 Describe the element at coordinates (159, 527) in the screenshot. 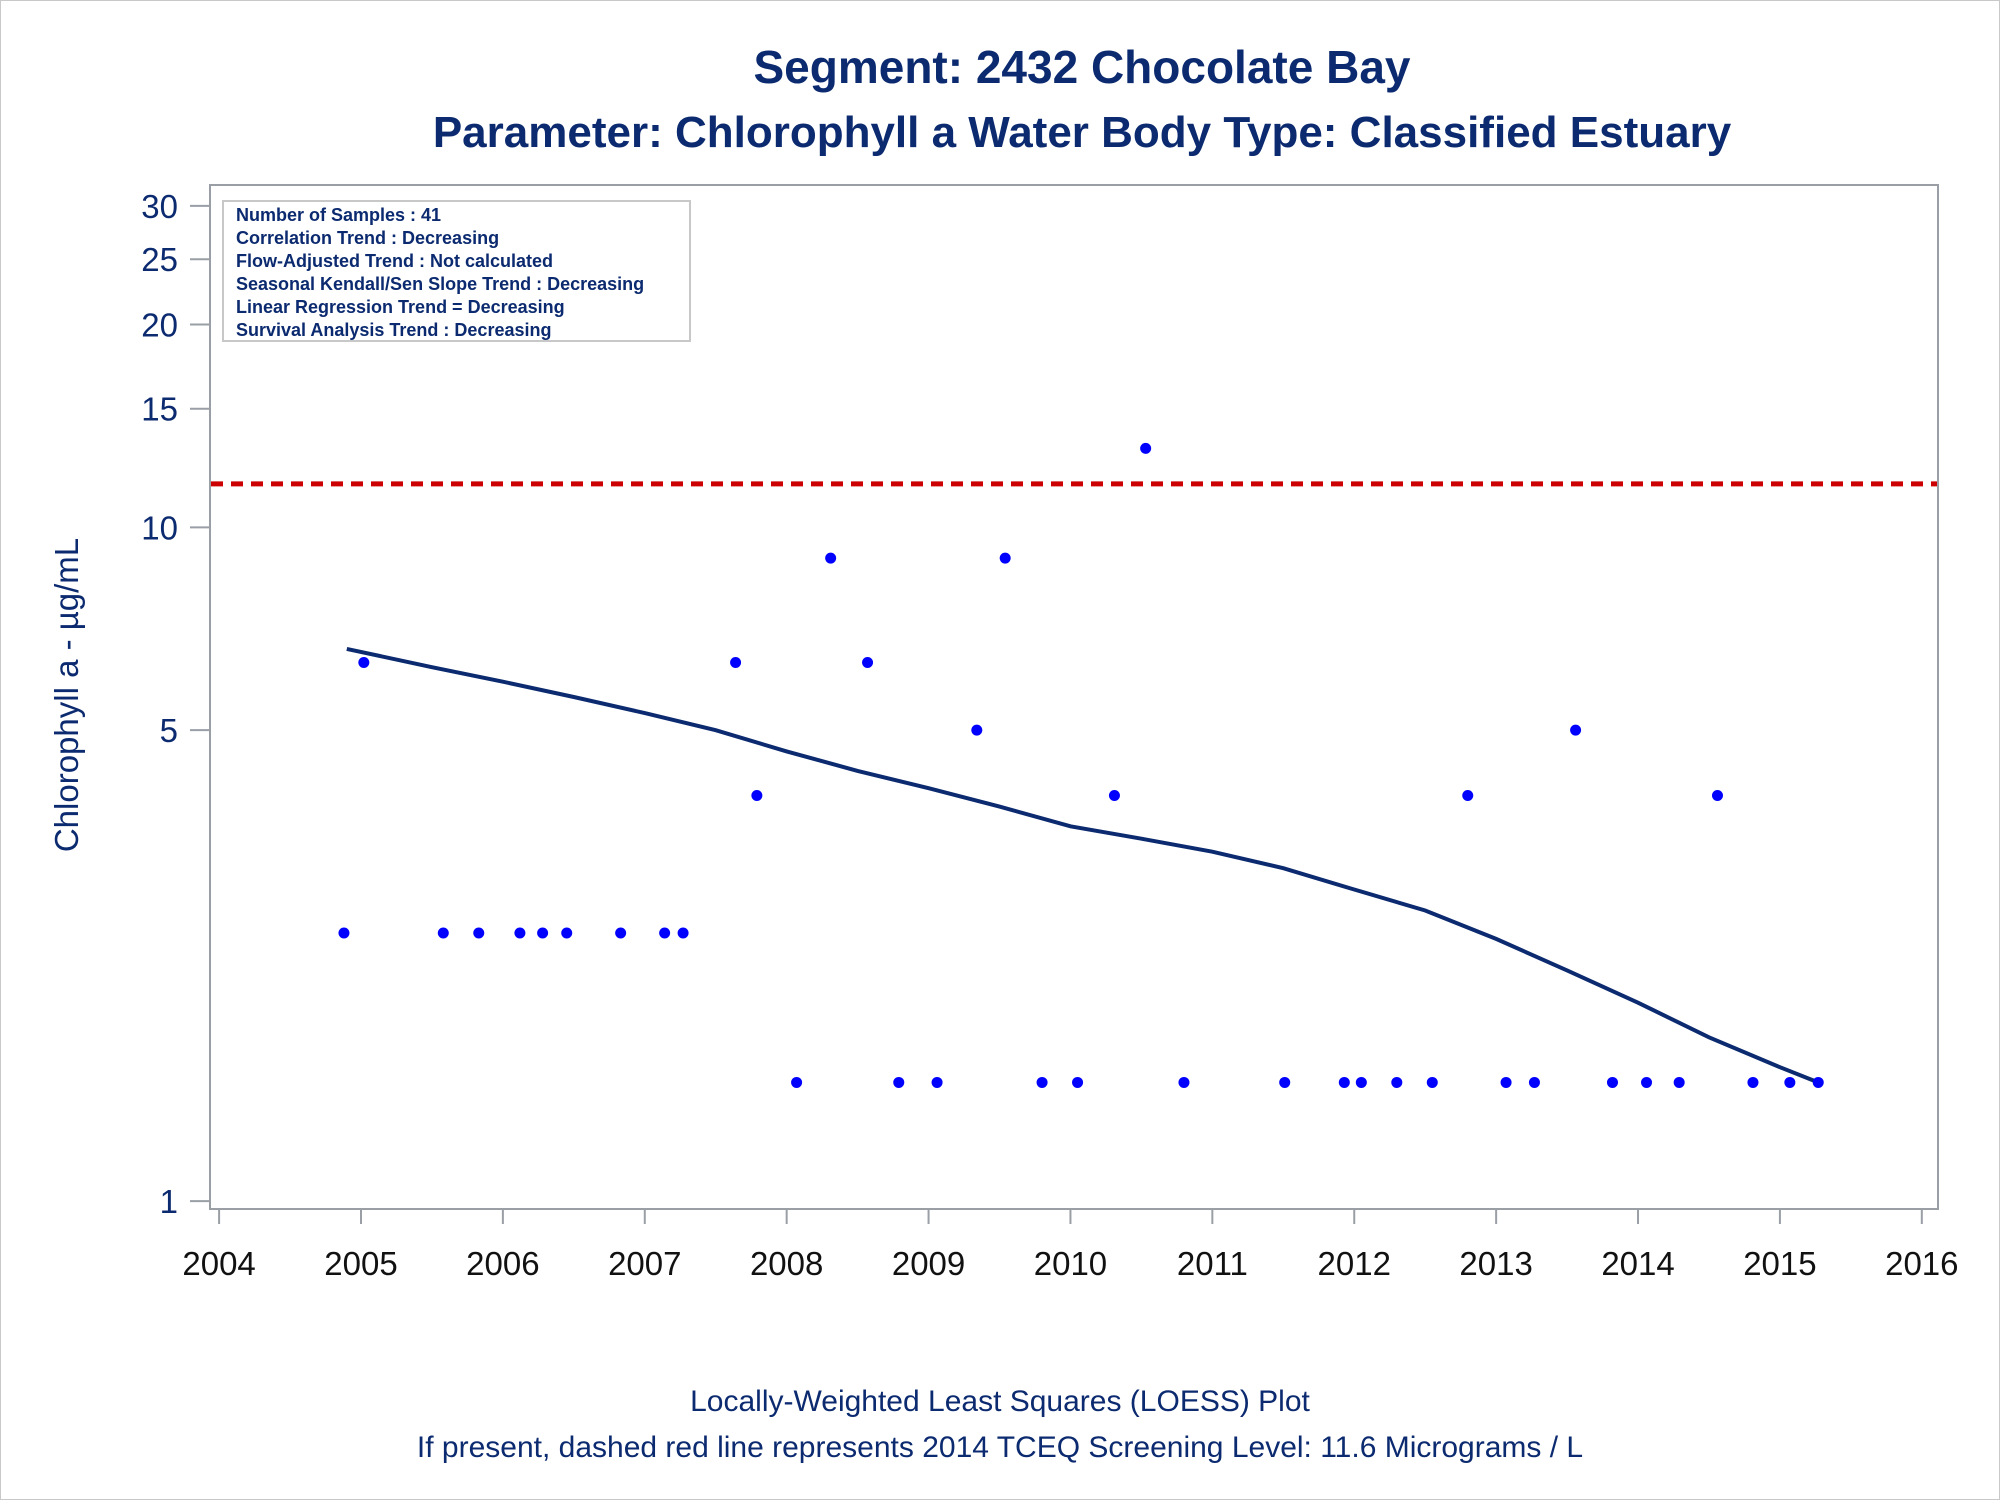

I see `y-tick-label: 10` at that location.